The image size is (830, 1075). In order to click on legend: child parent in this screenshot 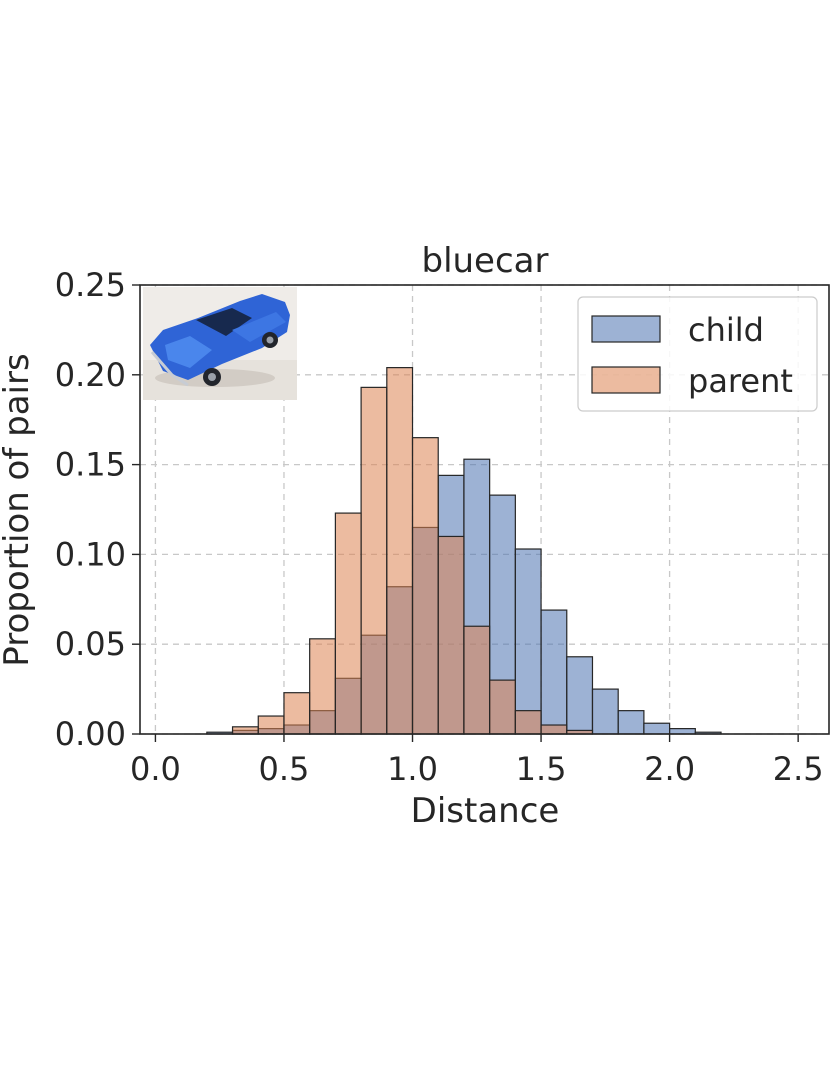, I will do `click(697, 354)`.